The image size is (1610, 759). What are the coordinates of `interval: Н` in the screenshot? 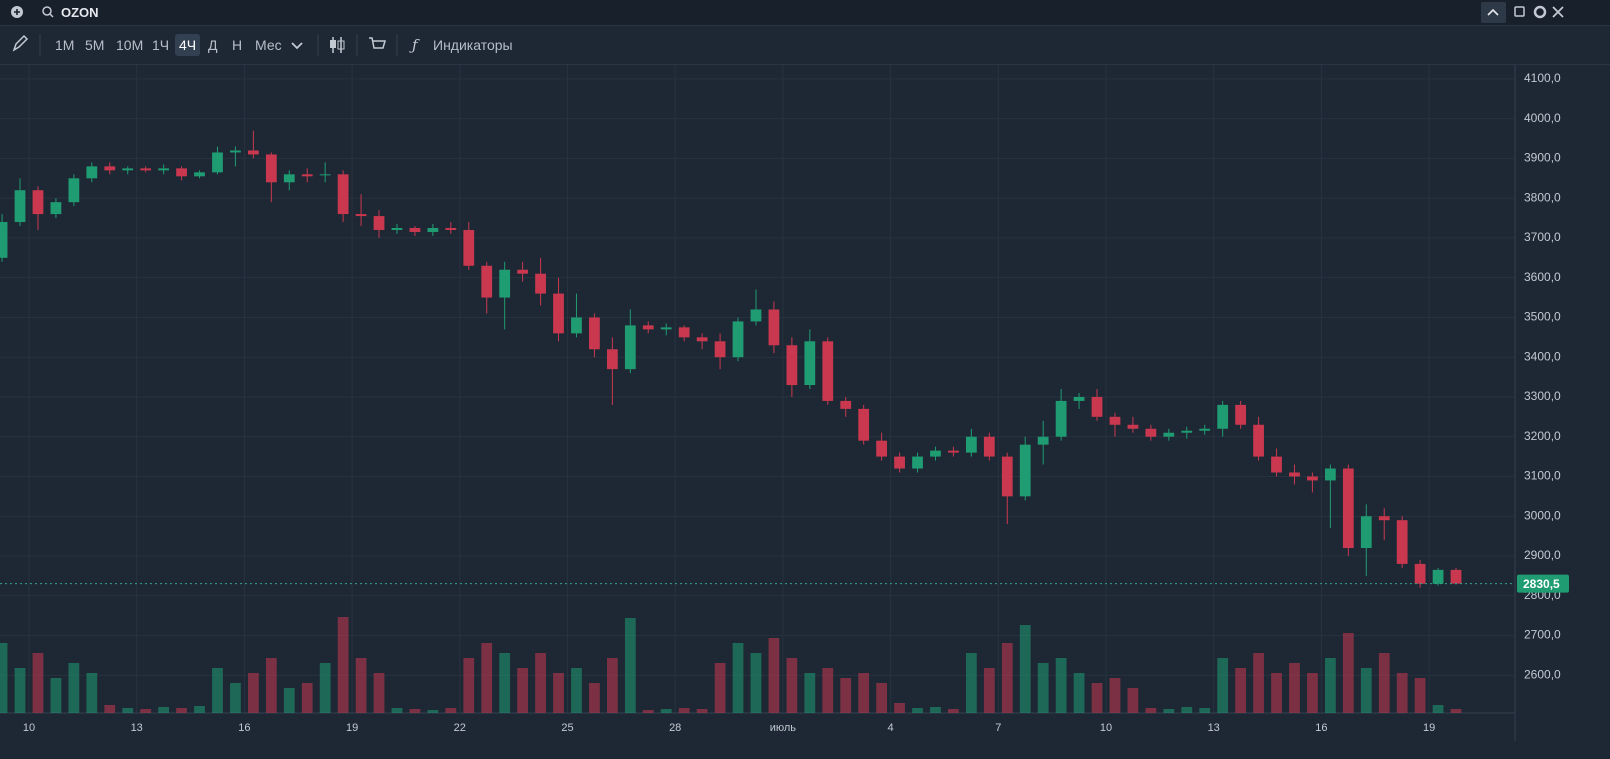 It's located at (237, 45).